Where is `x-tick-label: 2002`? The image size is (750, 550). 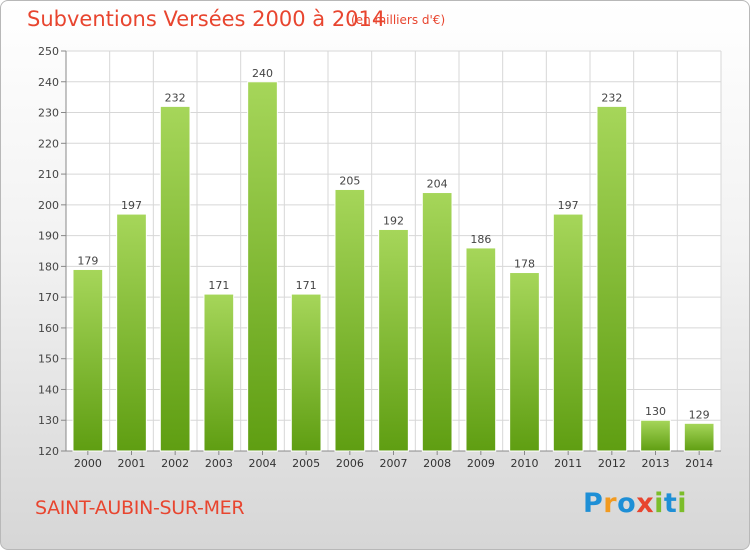 x-tick-label: 2002 is located at coordinates (175, 463).